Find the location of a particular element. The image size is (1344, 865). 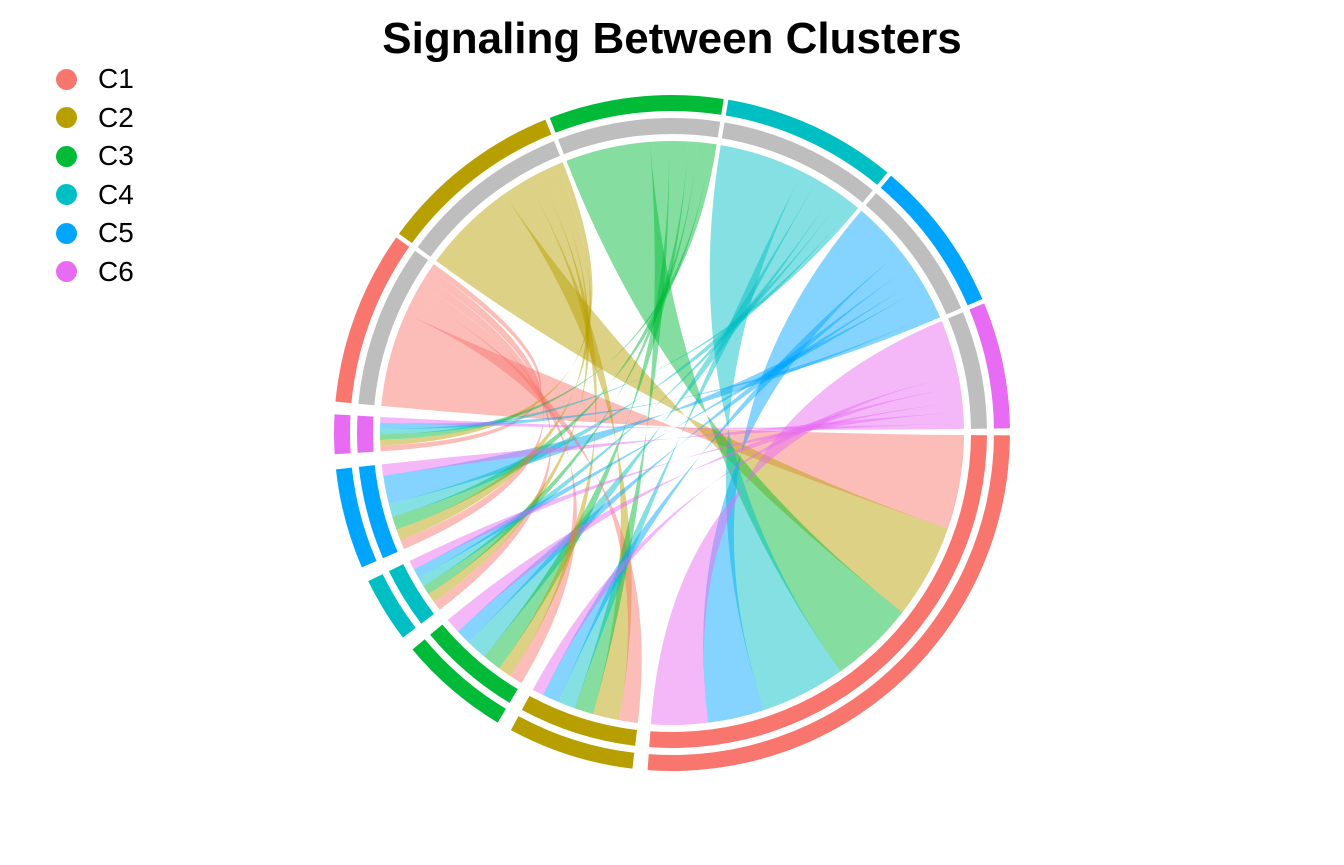

legend-label: C4 is located at coordinates (116, 194).